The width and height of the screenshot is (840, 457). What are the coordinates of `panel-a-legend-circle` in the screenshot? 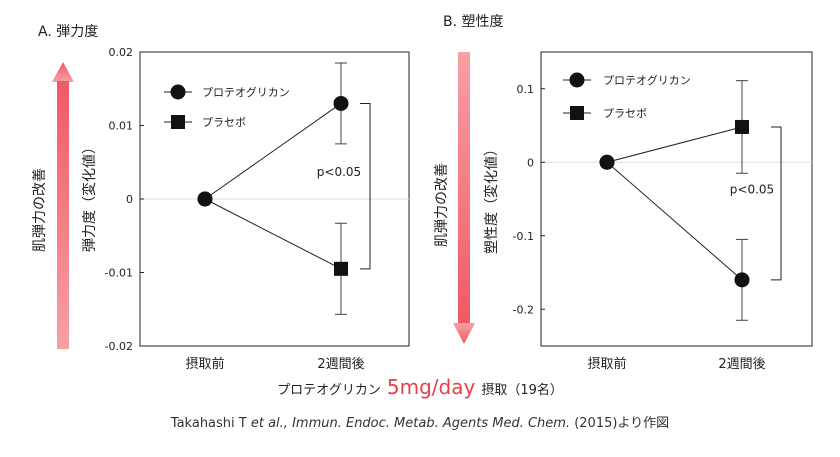 It's located at (178, 92).